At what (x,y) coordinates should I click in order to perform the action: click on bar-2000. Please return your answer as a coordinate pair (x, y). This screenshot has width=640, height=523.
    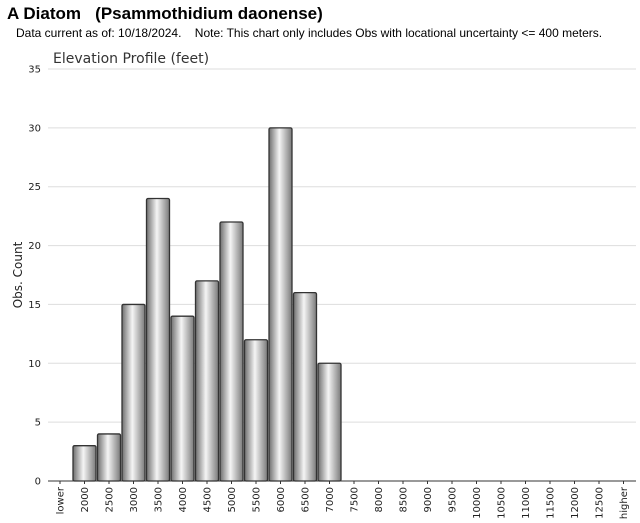
    Looking at the image, I should click on (84, 463).